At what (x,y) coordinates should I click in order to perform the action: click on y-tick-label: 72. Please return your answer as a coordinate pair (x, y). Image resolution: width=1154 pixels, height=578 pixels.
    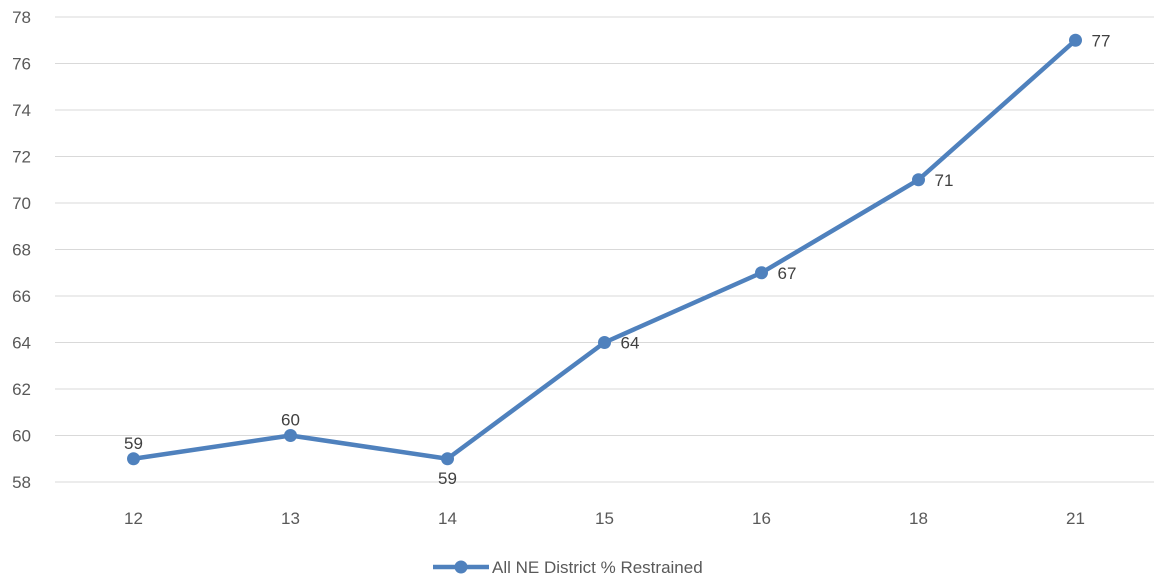
    Looking at the image, I should click on (21, 157).